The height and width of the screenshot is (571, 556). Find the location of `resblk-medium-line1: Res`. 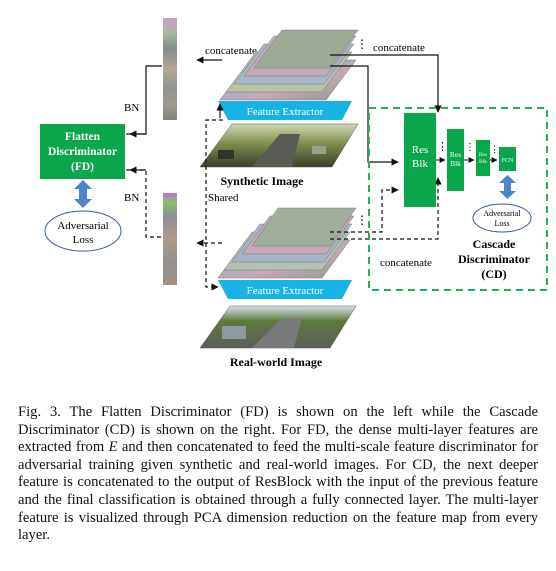

resblk-medium-line1: Res is located at coordinates (455, 154).